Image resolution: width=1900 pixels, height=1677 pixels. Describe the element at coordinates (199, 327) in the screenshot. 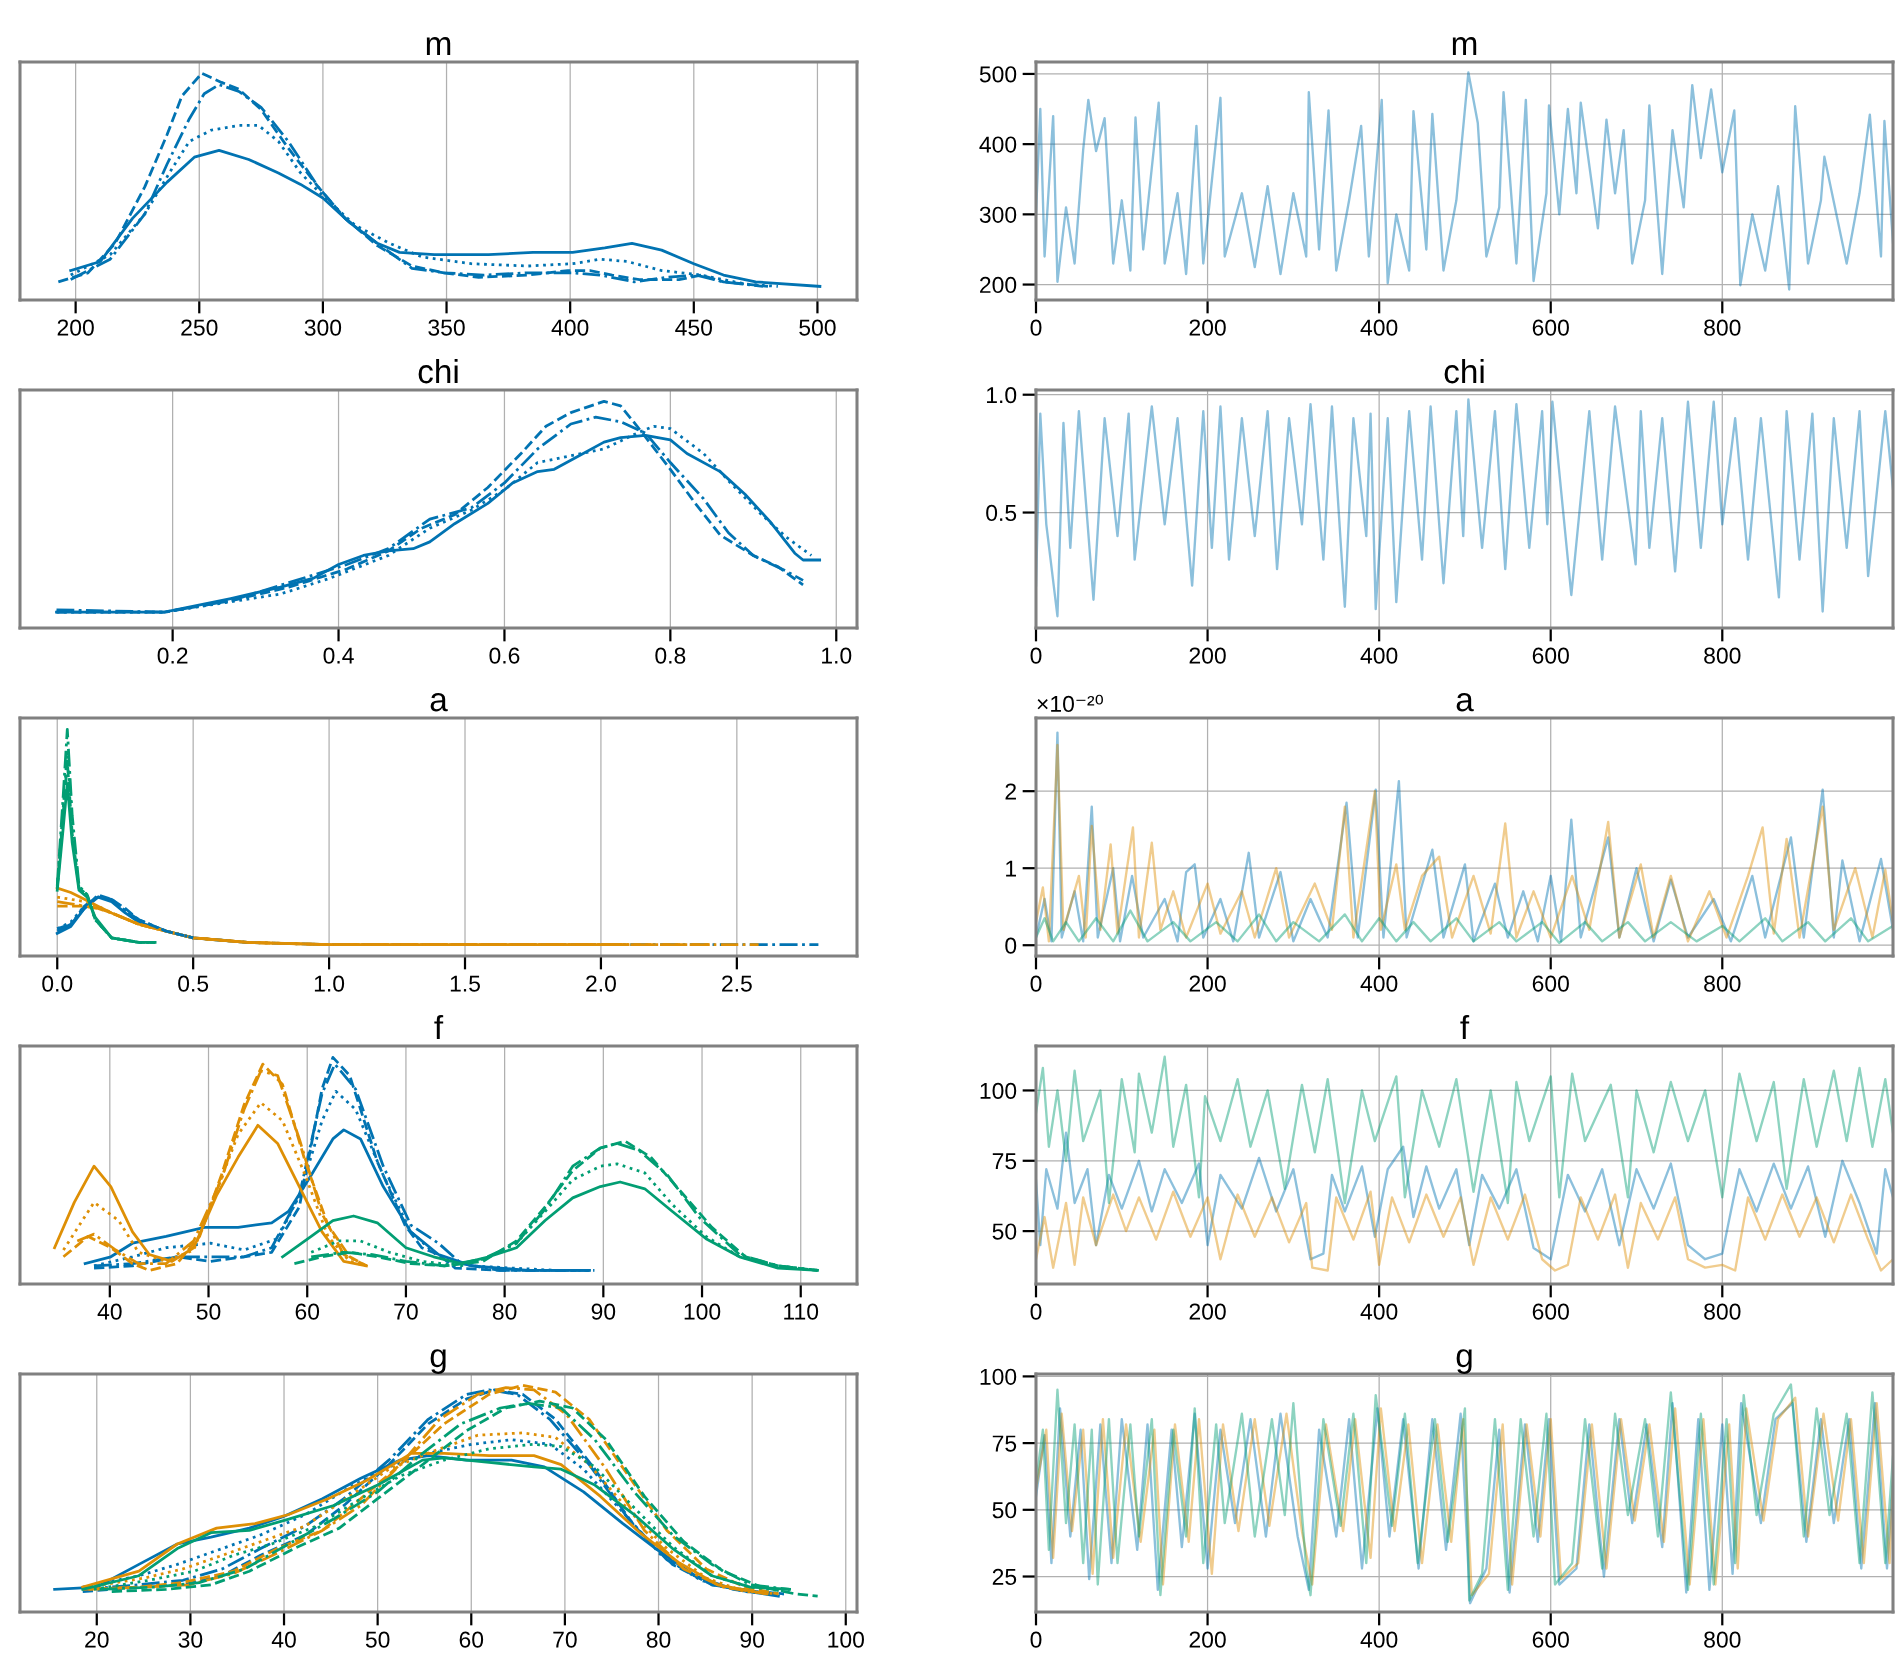

I see `x-tick-label: 250` at that location.